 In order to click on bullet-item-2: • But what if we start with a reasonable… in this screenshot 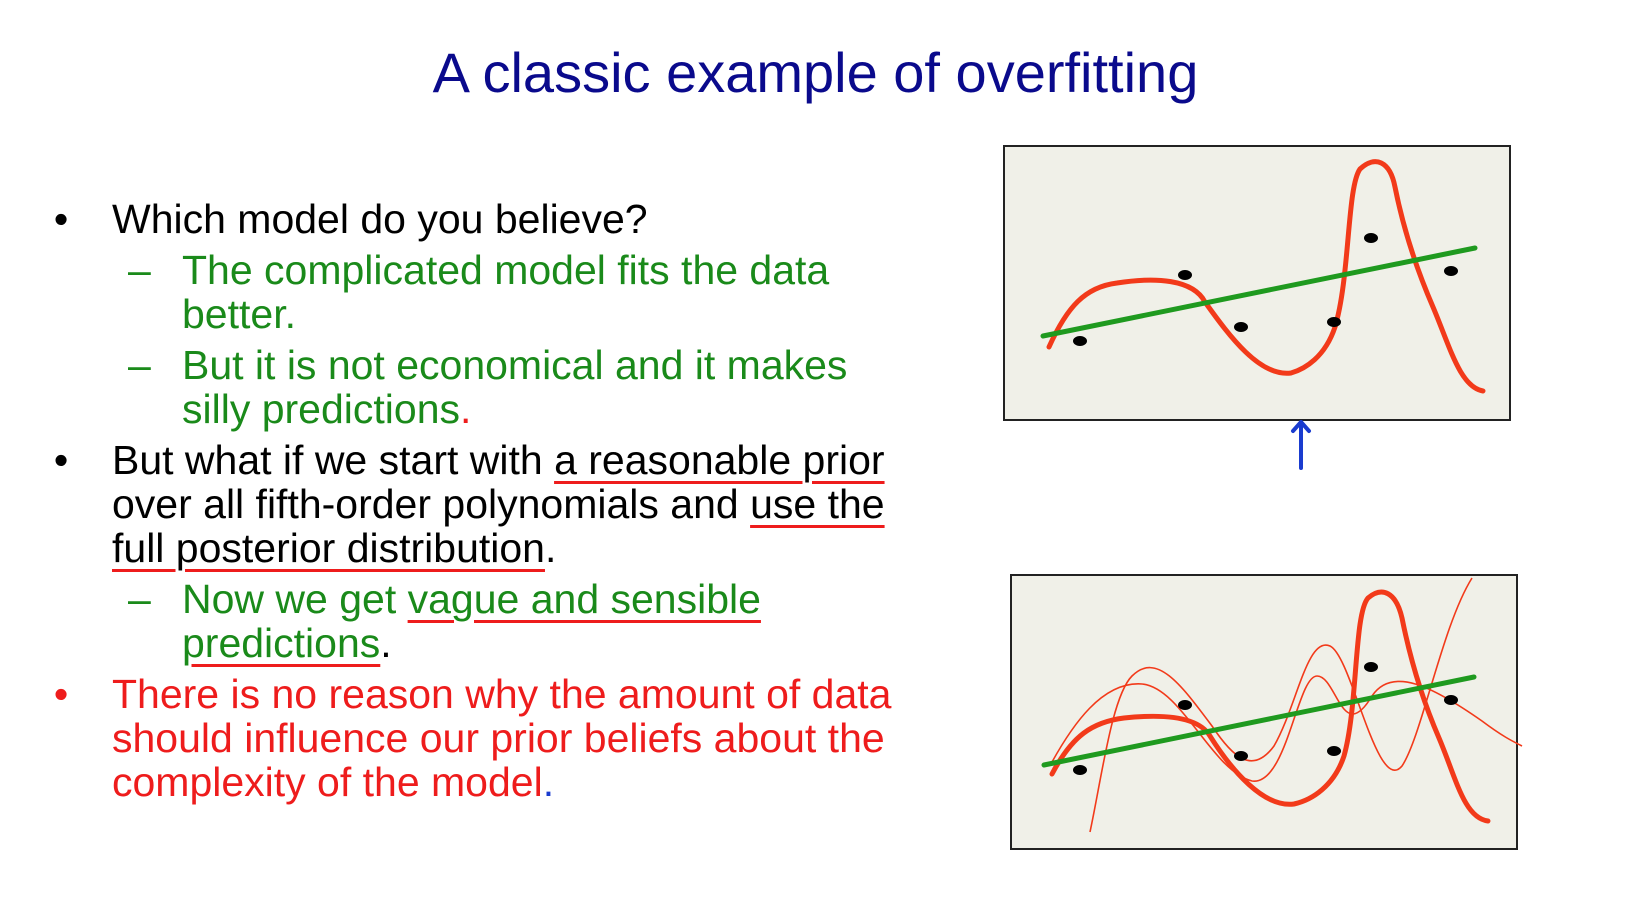, I will do `click(486, 504)`.